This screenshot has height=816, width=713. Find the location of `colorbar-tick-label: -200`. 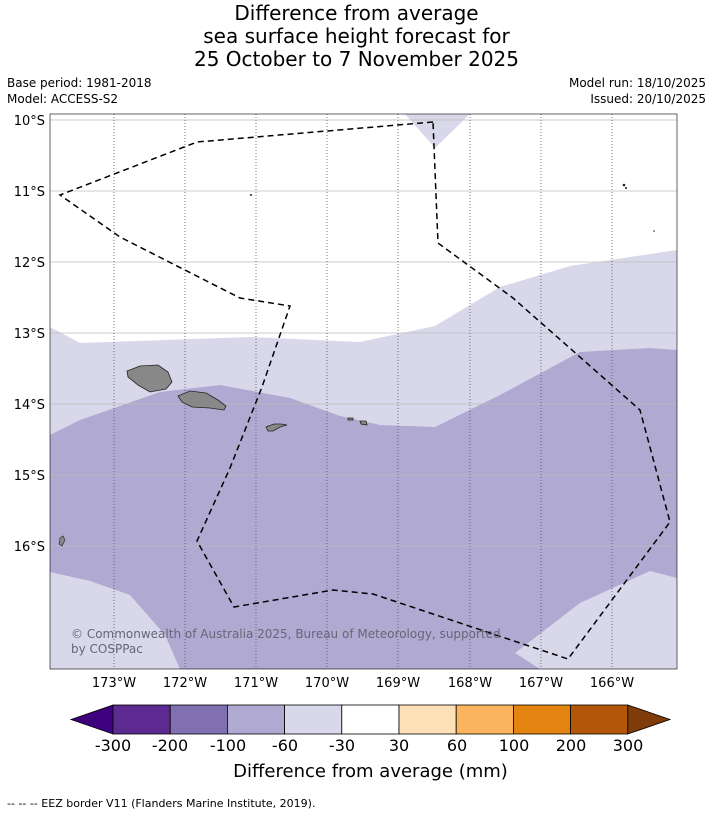

colorbar-tick-label: -200 is located at coordinates (170, 745).